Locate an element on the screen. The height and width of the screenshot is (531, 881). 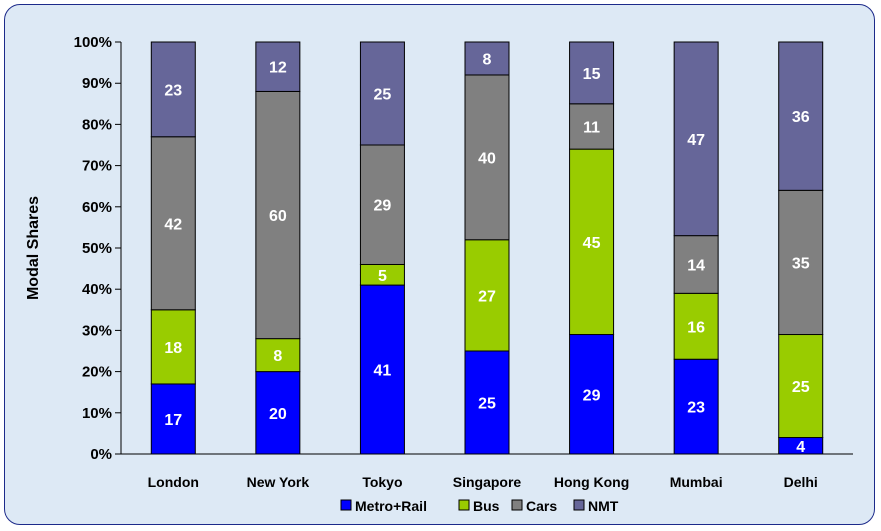
data-label: 42 is located at coordinates (173, 224).